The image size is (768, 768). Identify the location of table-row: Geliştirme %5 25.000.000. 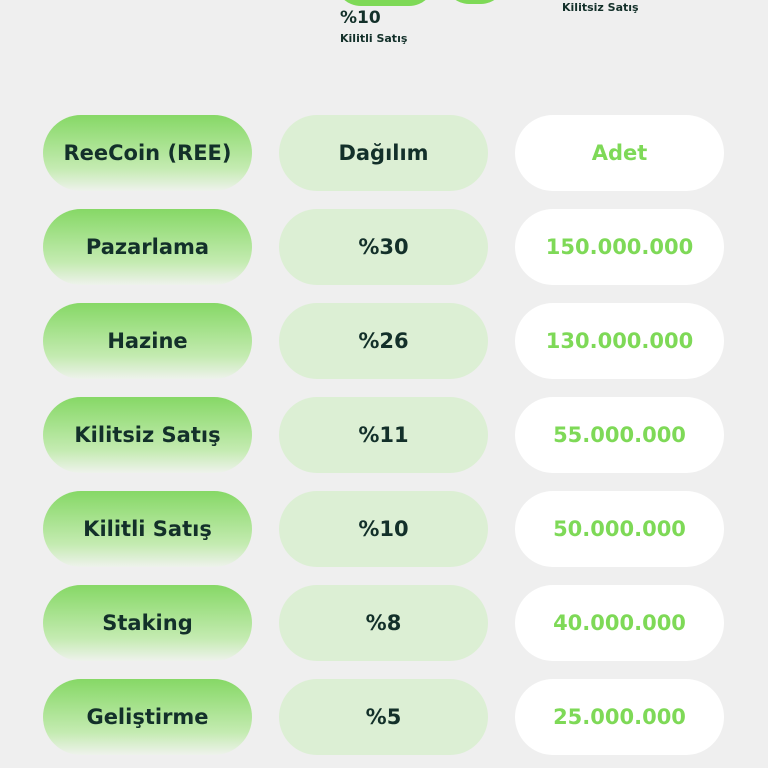
(384, 717).